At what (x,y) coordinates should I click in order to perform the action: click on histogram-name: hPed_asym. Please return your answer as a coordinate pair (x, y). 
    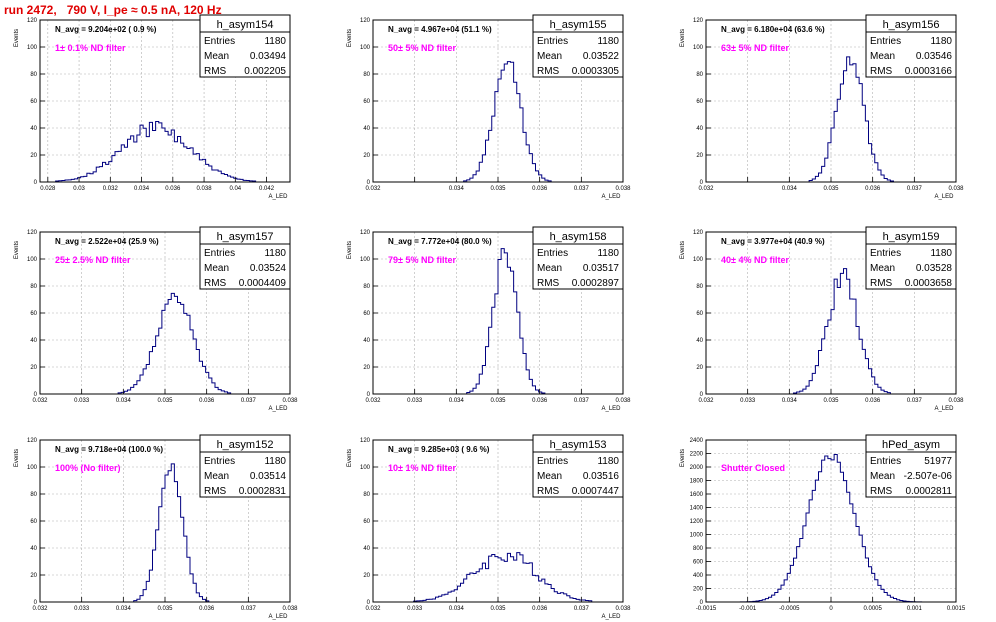
    Looking at the image, I should click on (911, 445).